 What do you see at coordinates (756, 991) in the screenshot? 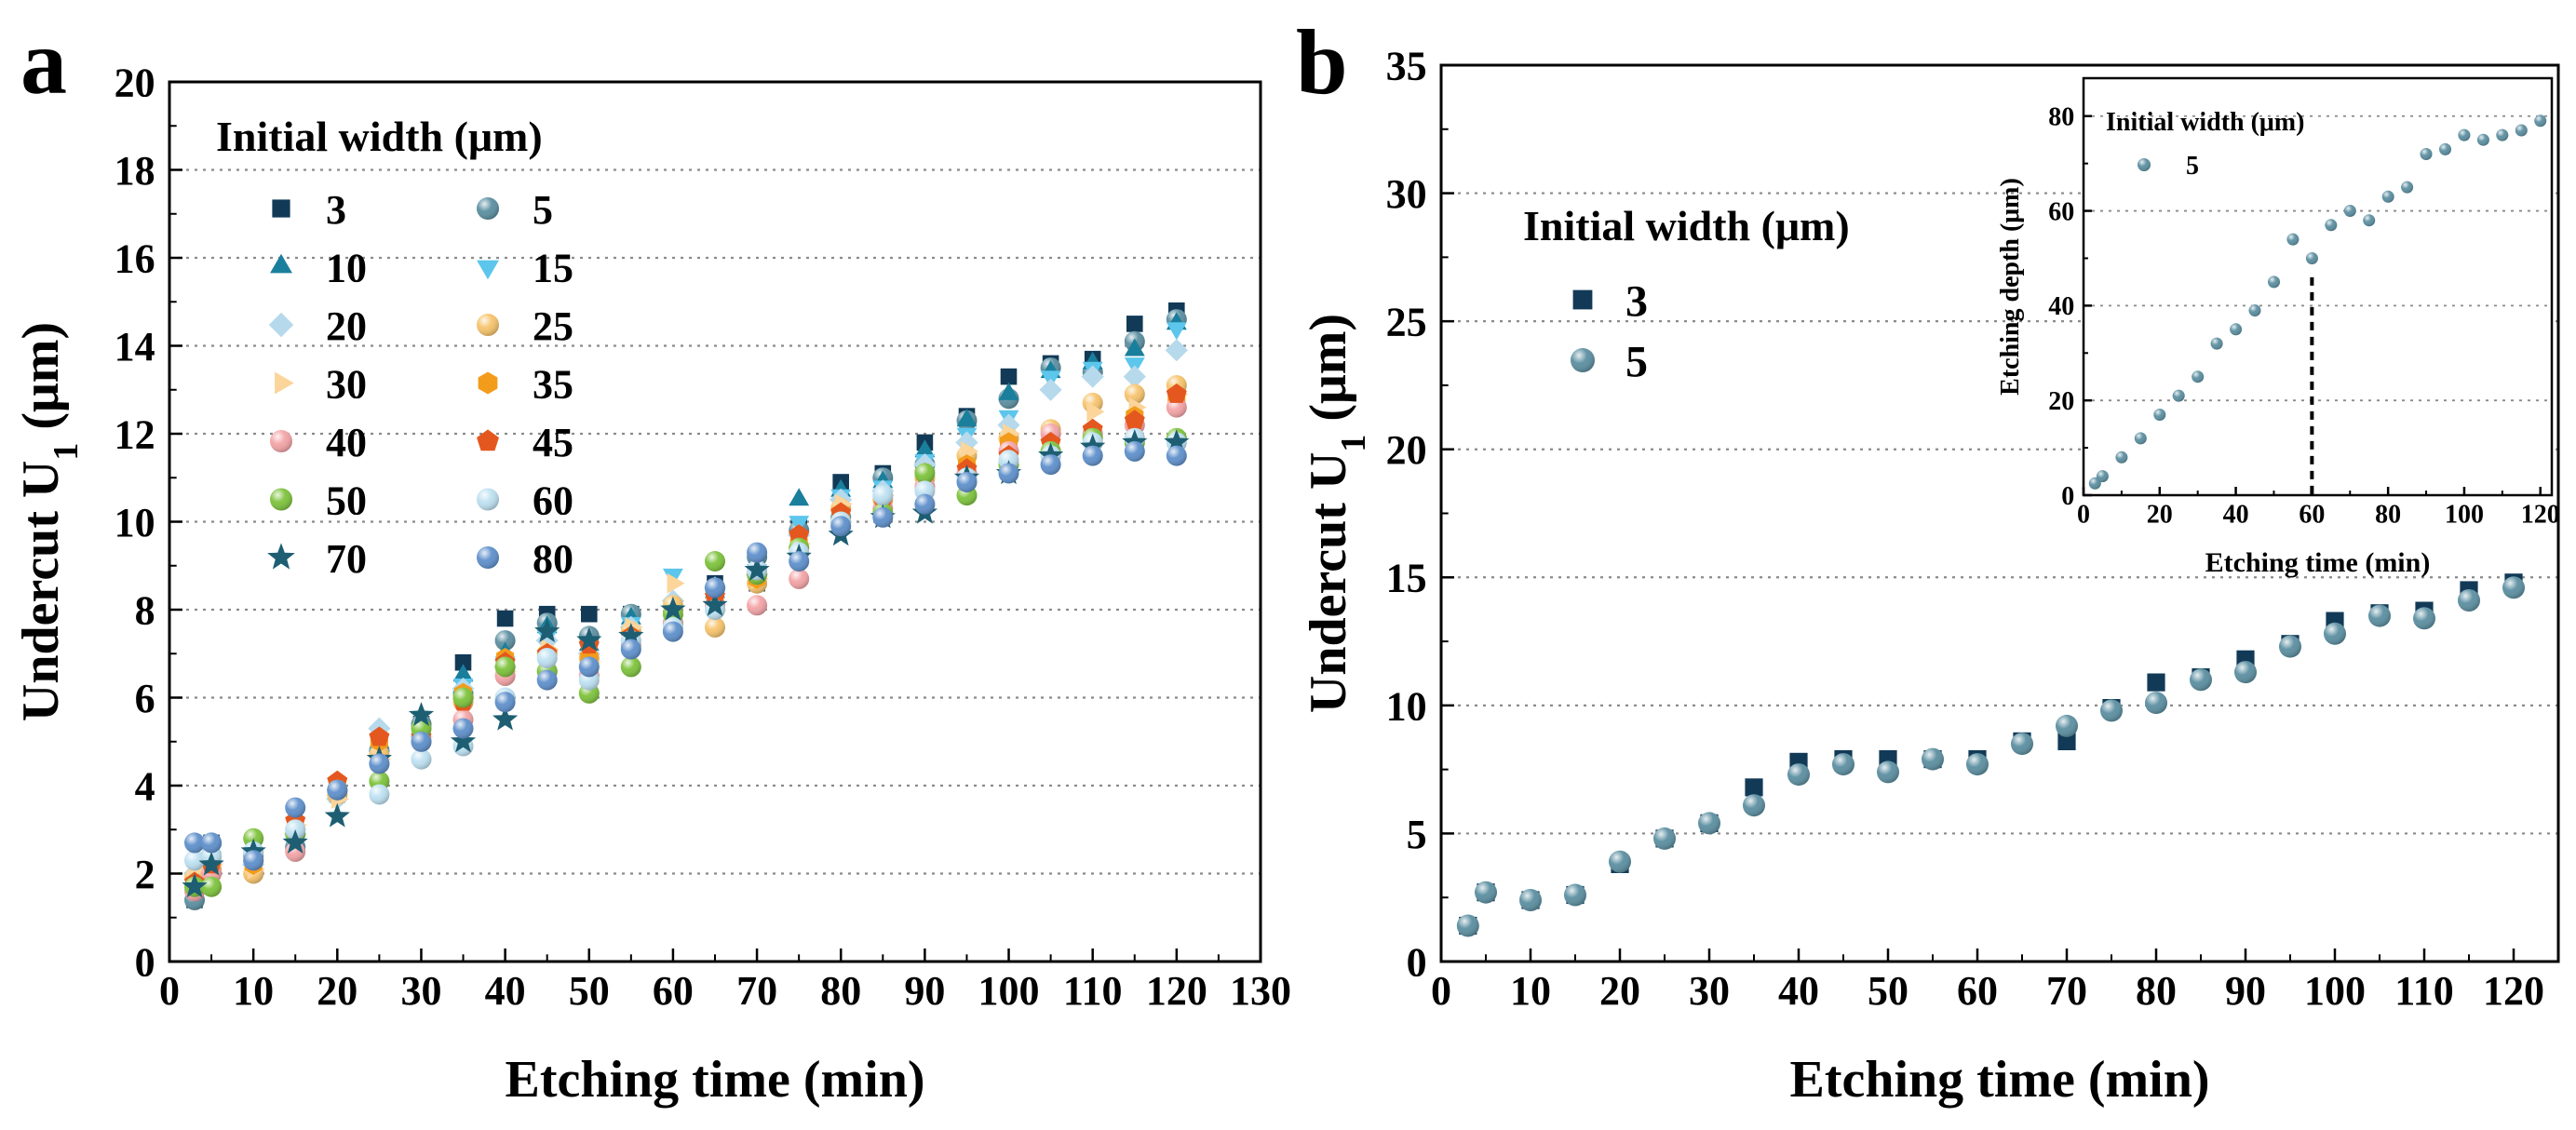
I see `x-tick-label: 70` at bounding box center [756, 991].